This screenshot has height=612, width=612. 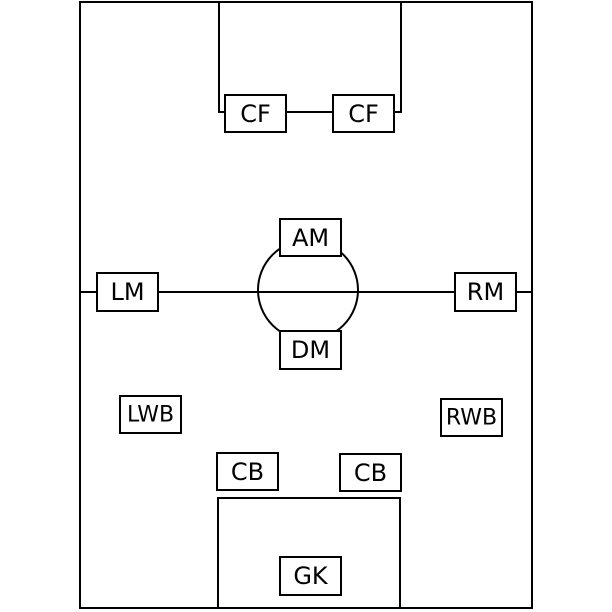 I want to click on position-label: RM, so click(x=485, y=292).